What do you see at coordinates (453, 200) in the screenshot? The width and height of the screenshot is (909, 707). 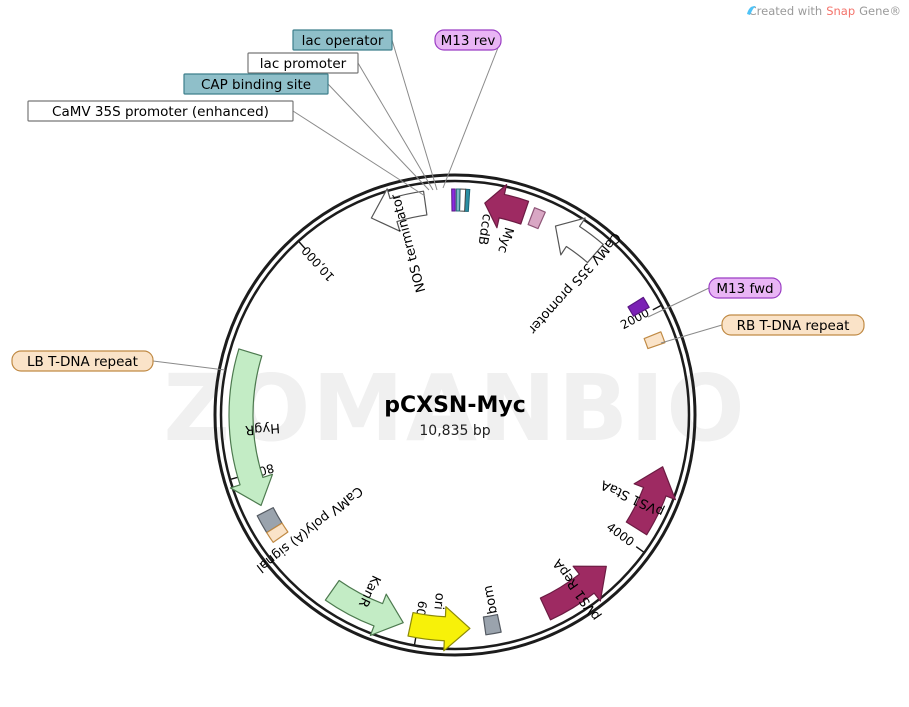 I see `mcs-m13-rev-feat` at bounding box center [453, 200].